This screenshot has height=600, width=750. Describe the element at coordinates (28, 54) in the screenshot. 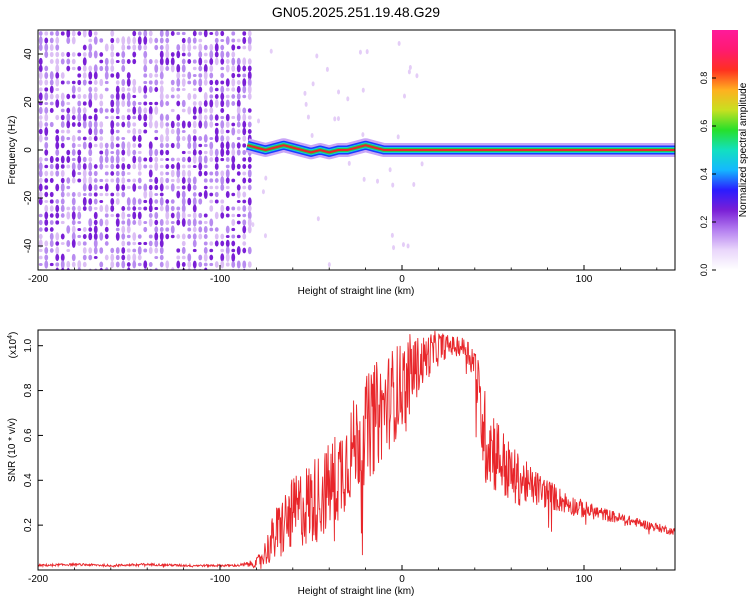

I see `y-tick-label: 40` at that location.